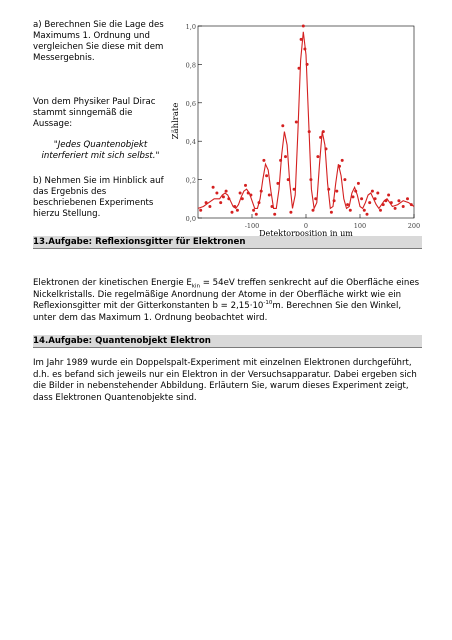  I want to click on x-tick-label: -100, so click(252, 226).